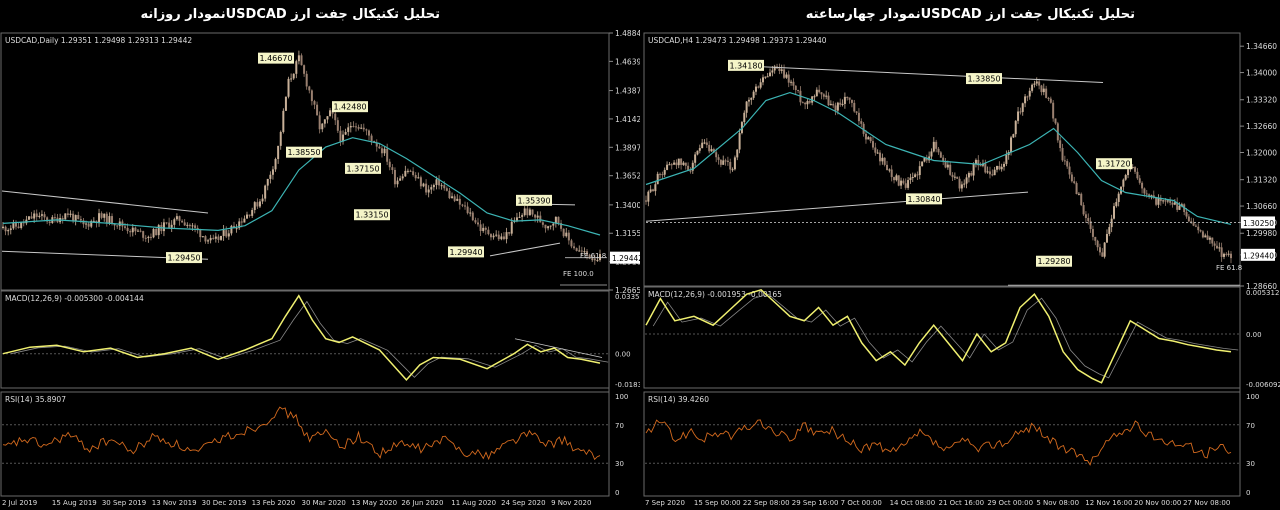  I want to click on date-tick-label: 15 Sep 00:00, so click(717, 503).